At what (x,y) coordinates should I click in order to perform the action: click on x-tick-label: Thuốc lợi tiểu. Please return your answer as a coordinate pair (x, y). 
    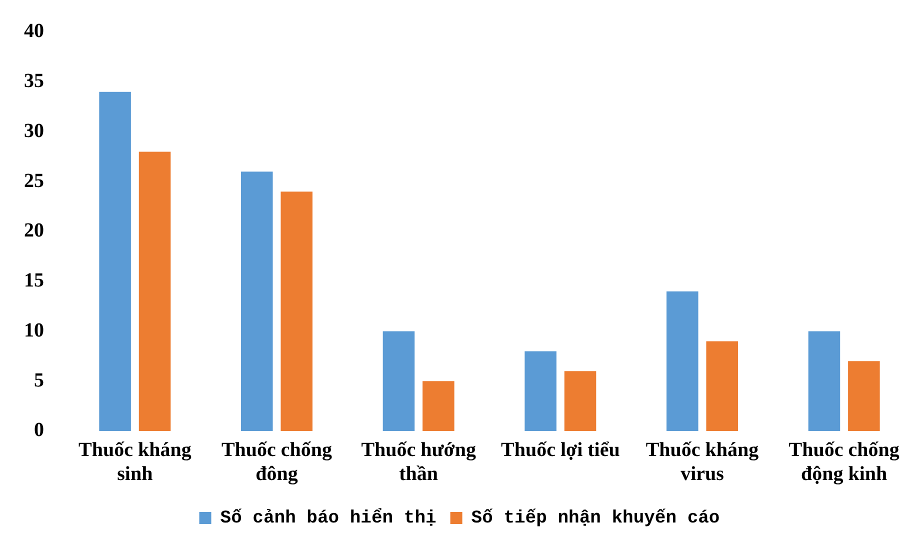
    Looking at the image, I should click on (560, 450).